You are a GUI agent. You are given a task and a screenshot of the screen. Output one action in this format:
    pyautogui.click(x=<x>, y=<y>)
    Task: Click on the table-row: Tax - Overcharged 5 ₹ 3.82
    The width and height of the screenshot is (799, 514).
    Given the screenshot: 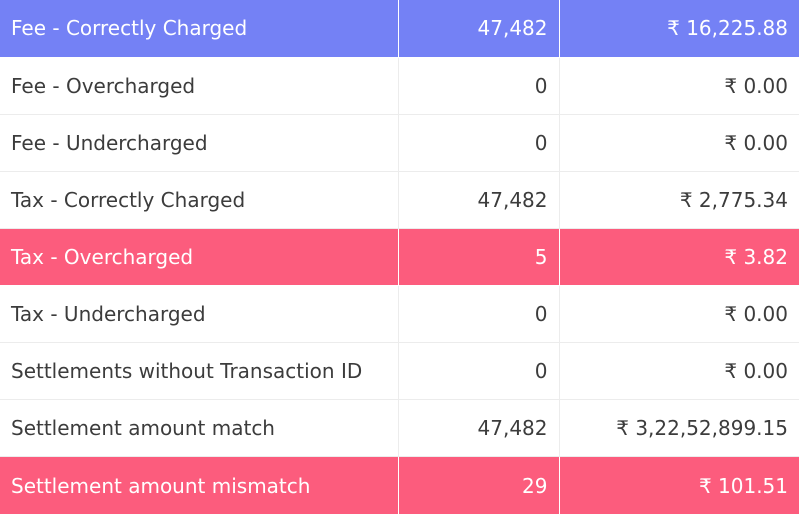 What is the action you would take?
    pyautogui.click(x=399, y=257)
    